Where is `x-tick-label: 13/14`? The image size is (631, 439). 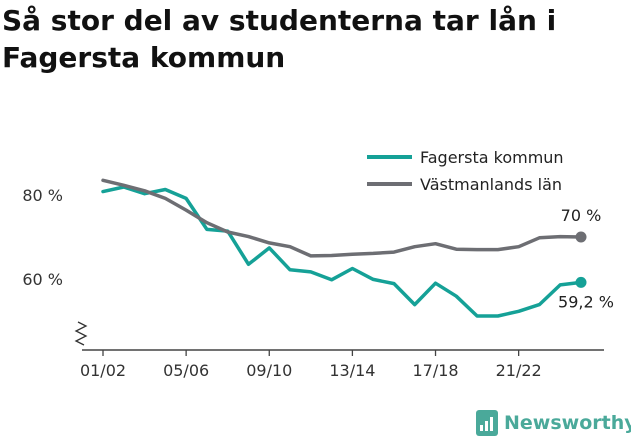
x-tick-label: 13/14 is located at coordinates (352, 370).